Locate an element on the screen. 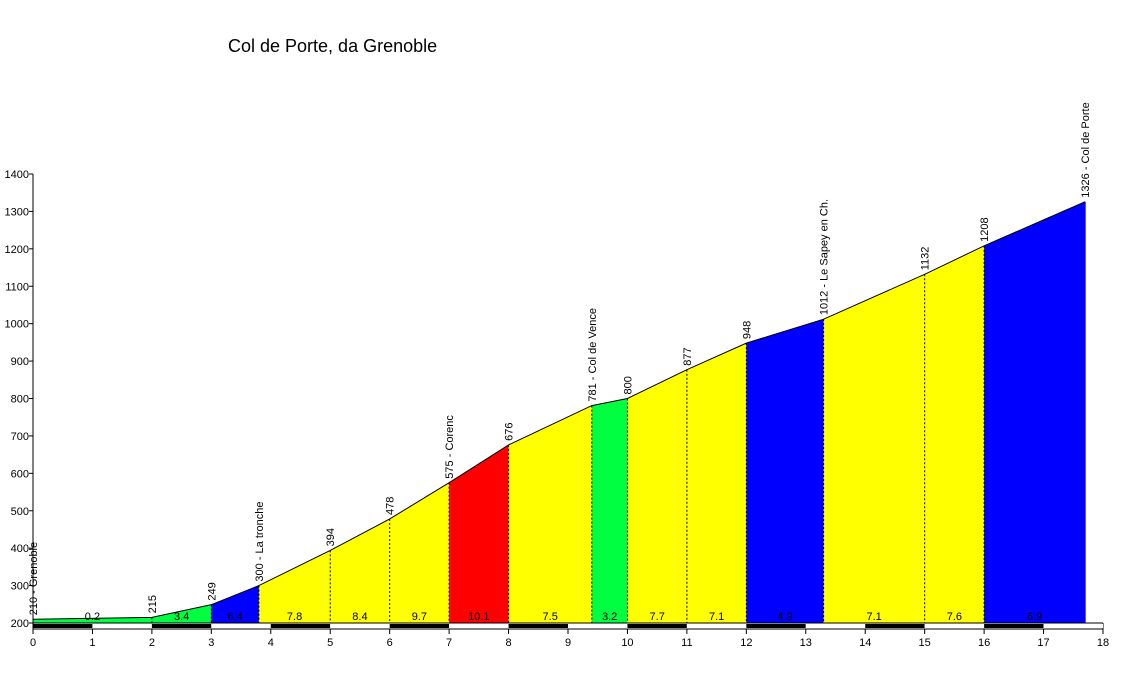 This screenshot has height=673, width=1137. gradient-label-13: 7.6 is located at coordinates (954, 617).